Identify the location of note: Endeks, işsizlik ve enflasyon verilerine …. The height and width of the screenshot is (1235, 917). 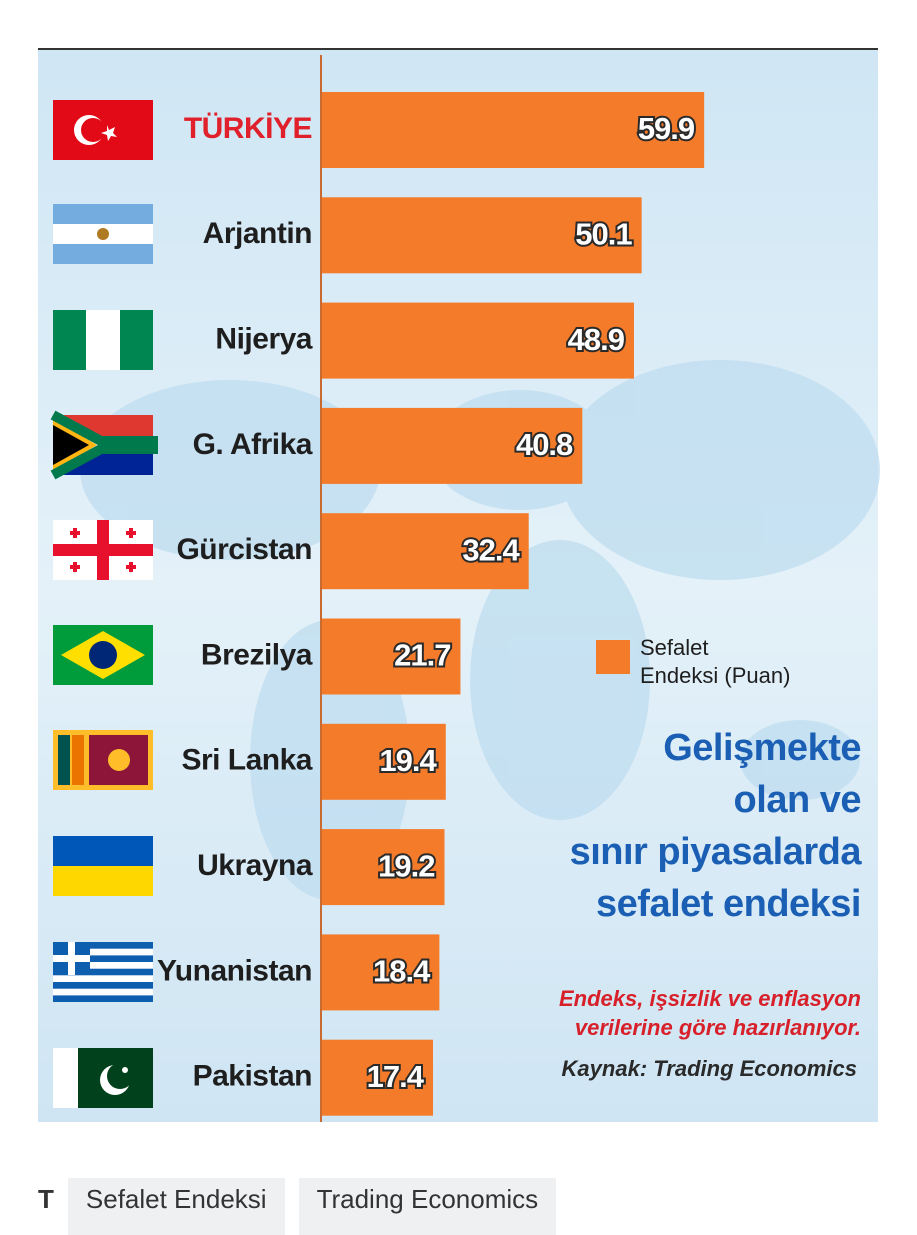
(710, 1013).